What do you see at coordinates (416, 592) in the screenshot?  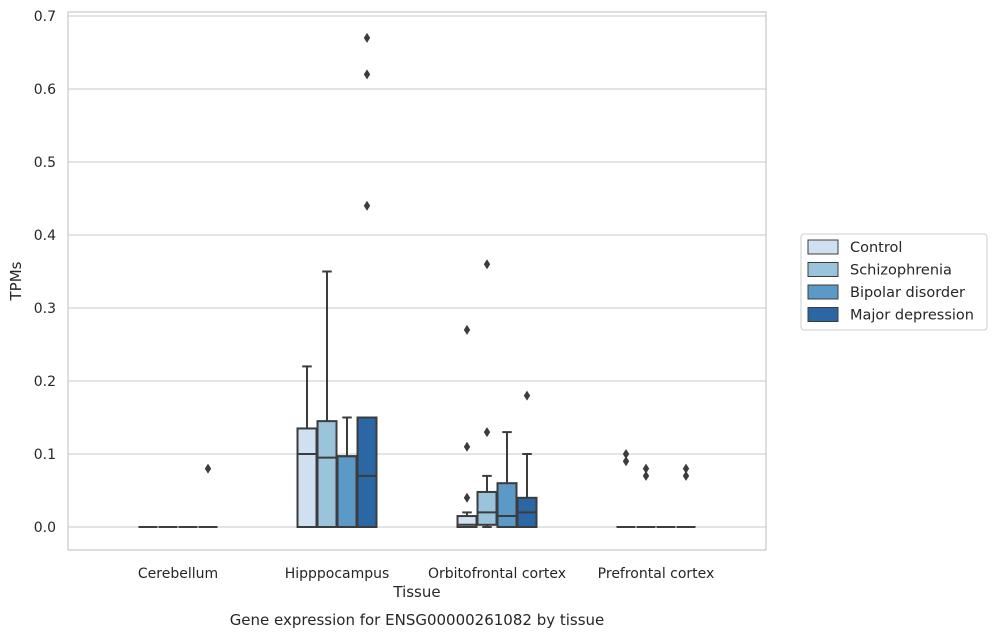 I see `x-axis-title: Tissue` at bounding box center [416, 592].